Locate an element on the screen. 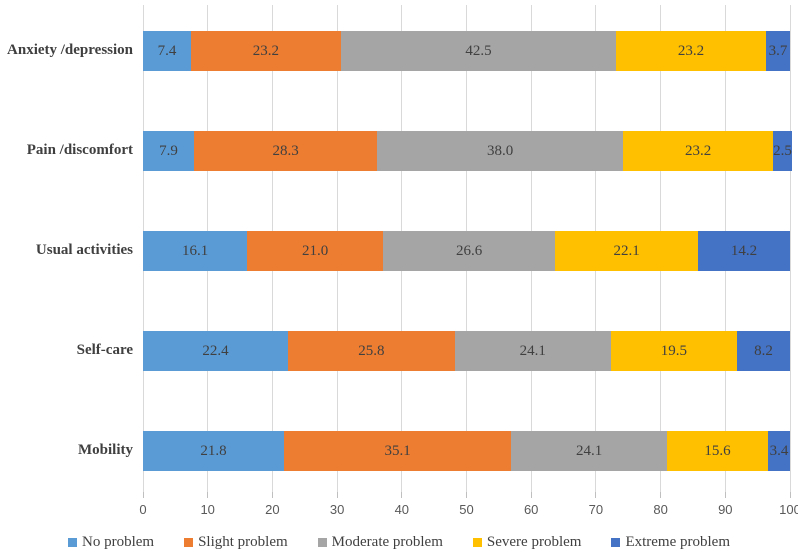 The height and width of the screenshot is (556, 798). bar-value-label: 22.1 is located at coordinates (626, 250).